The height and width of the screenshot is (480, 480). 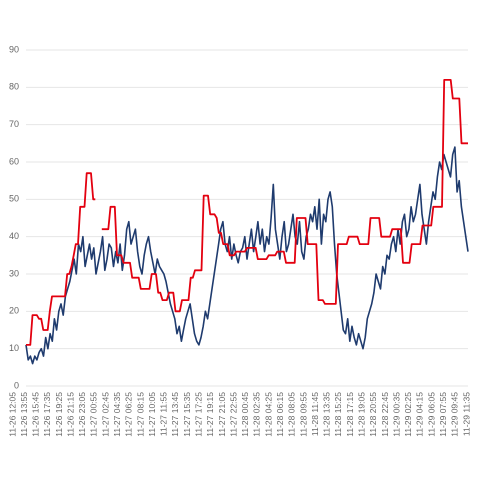 I want to click on x-tick-label: 11-26 15:45, so click(x=36, y=414).